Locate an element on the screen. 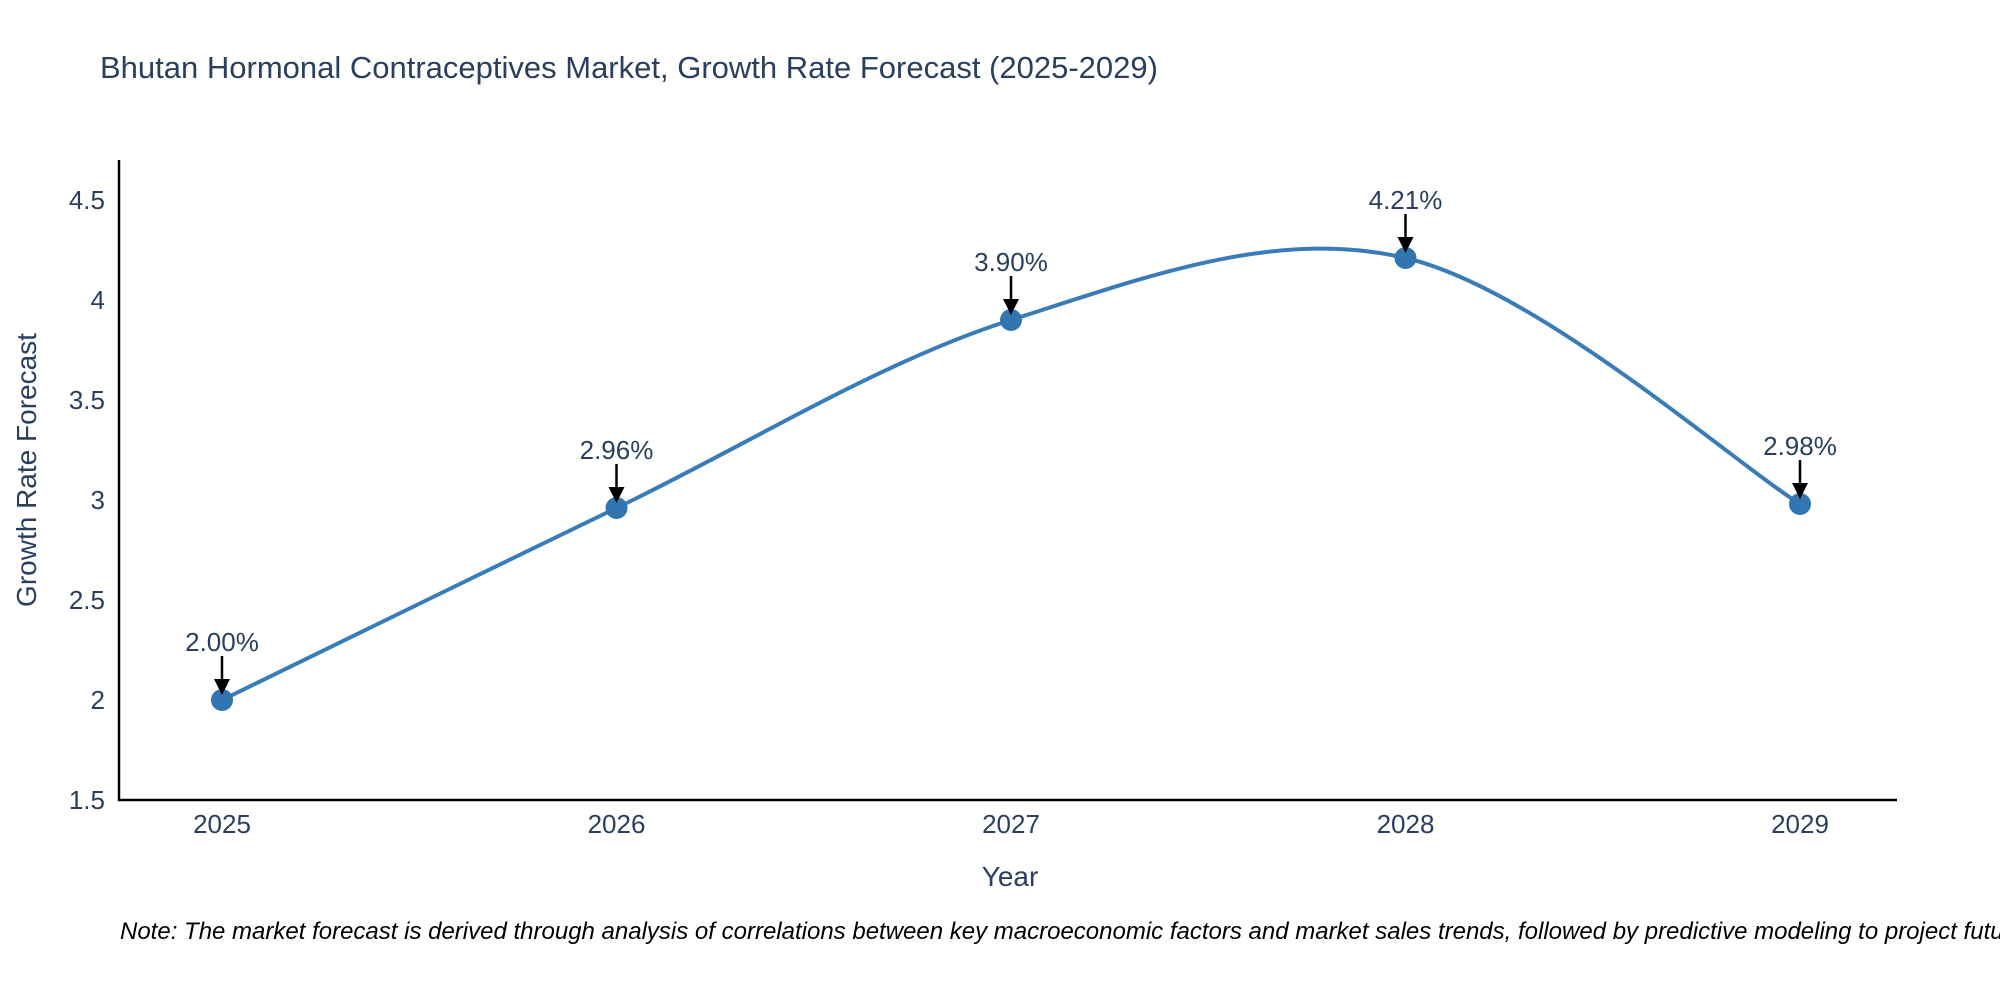 This screenshot has height=1000, width=2000. data-point-label: 2.96% is located at coordinates (617, 450).